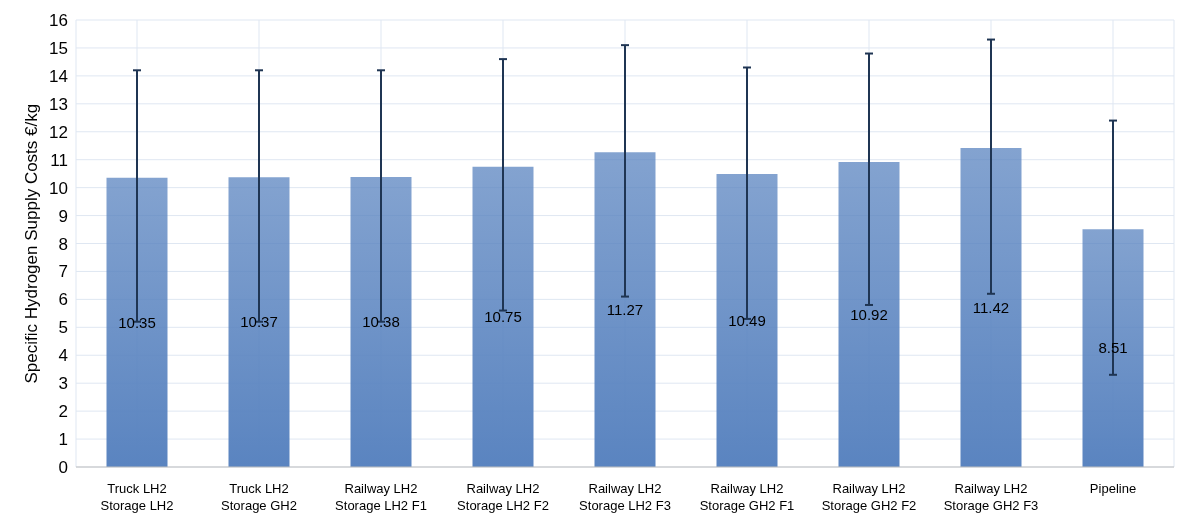  I want to click on y-tick-label: 11, so click(59, 160).